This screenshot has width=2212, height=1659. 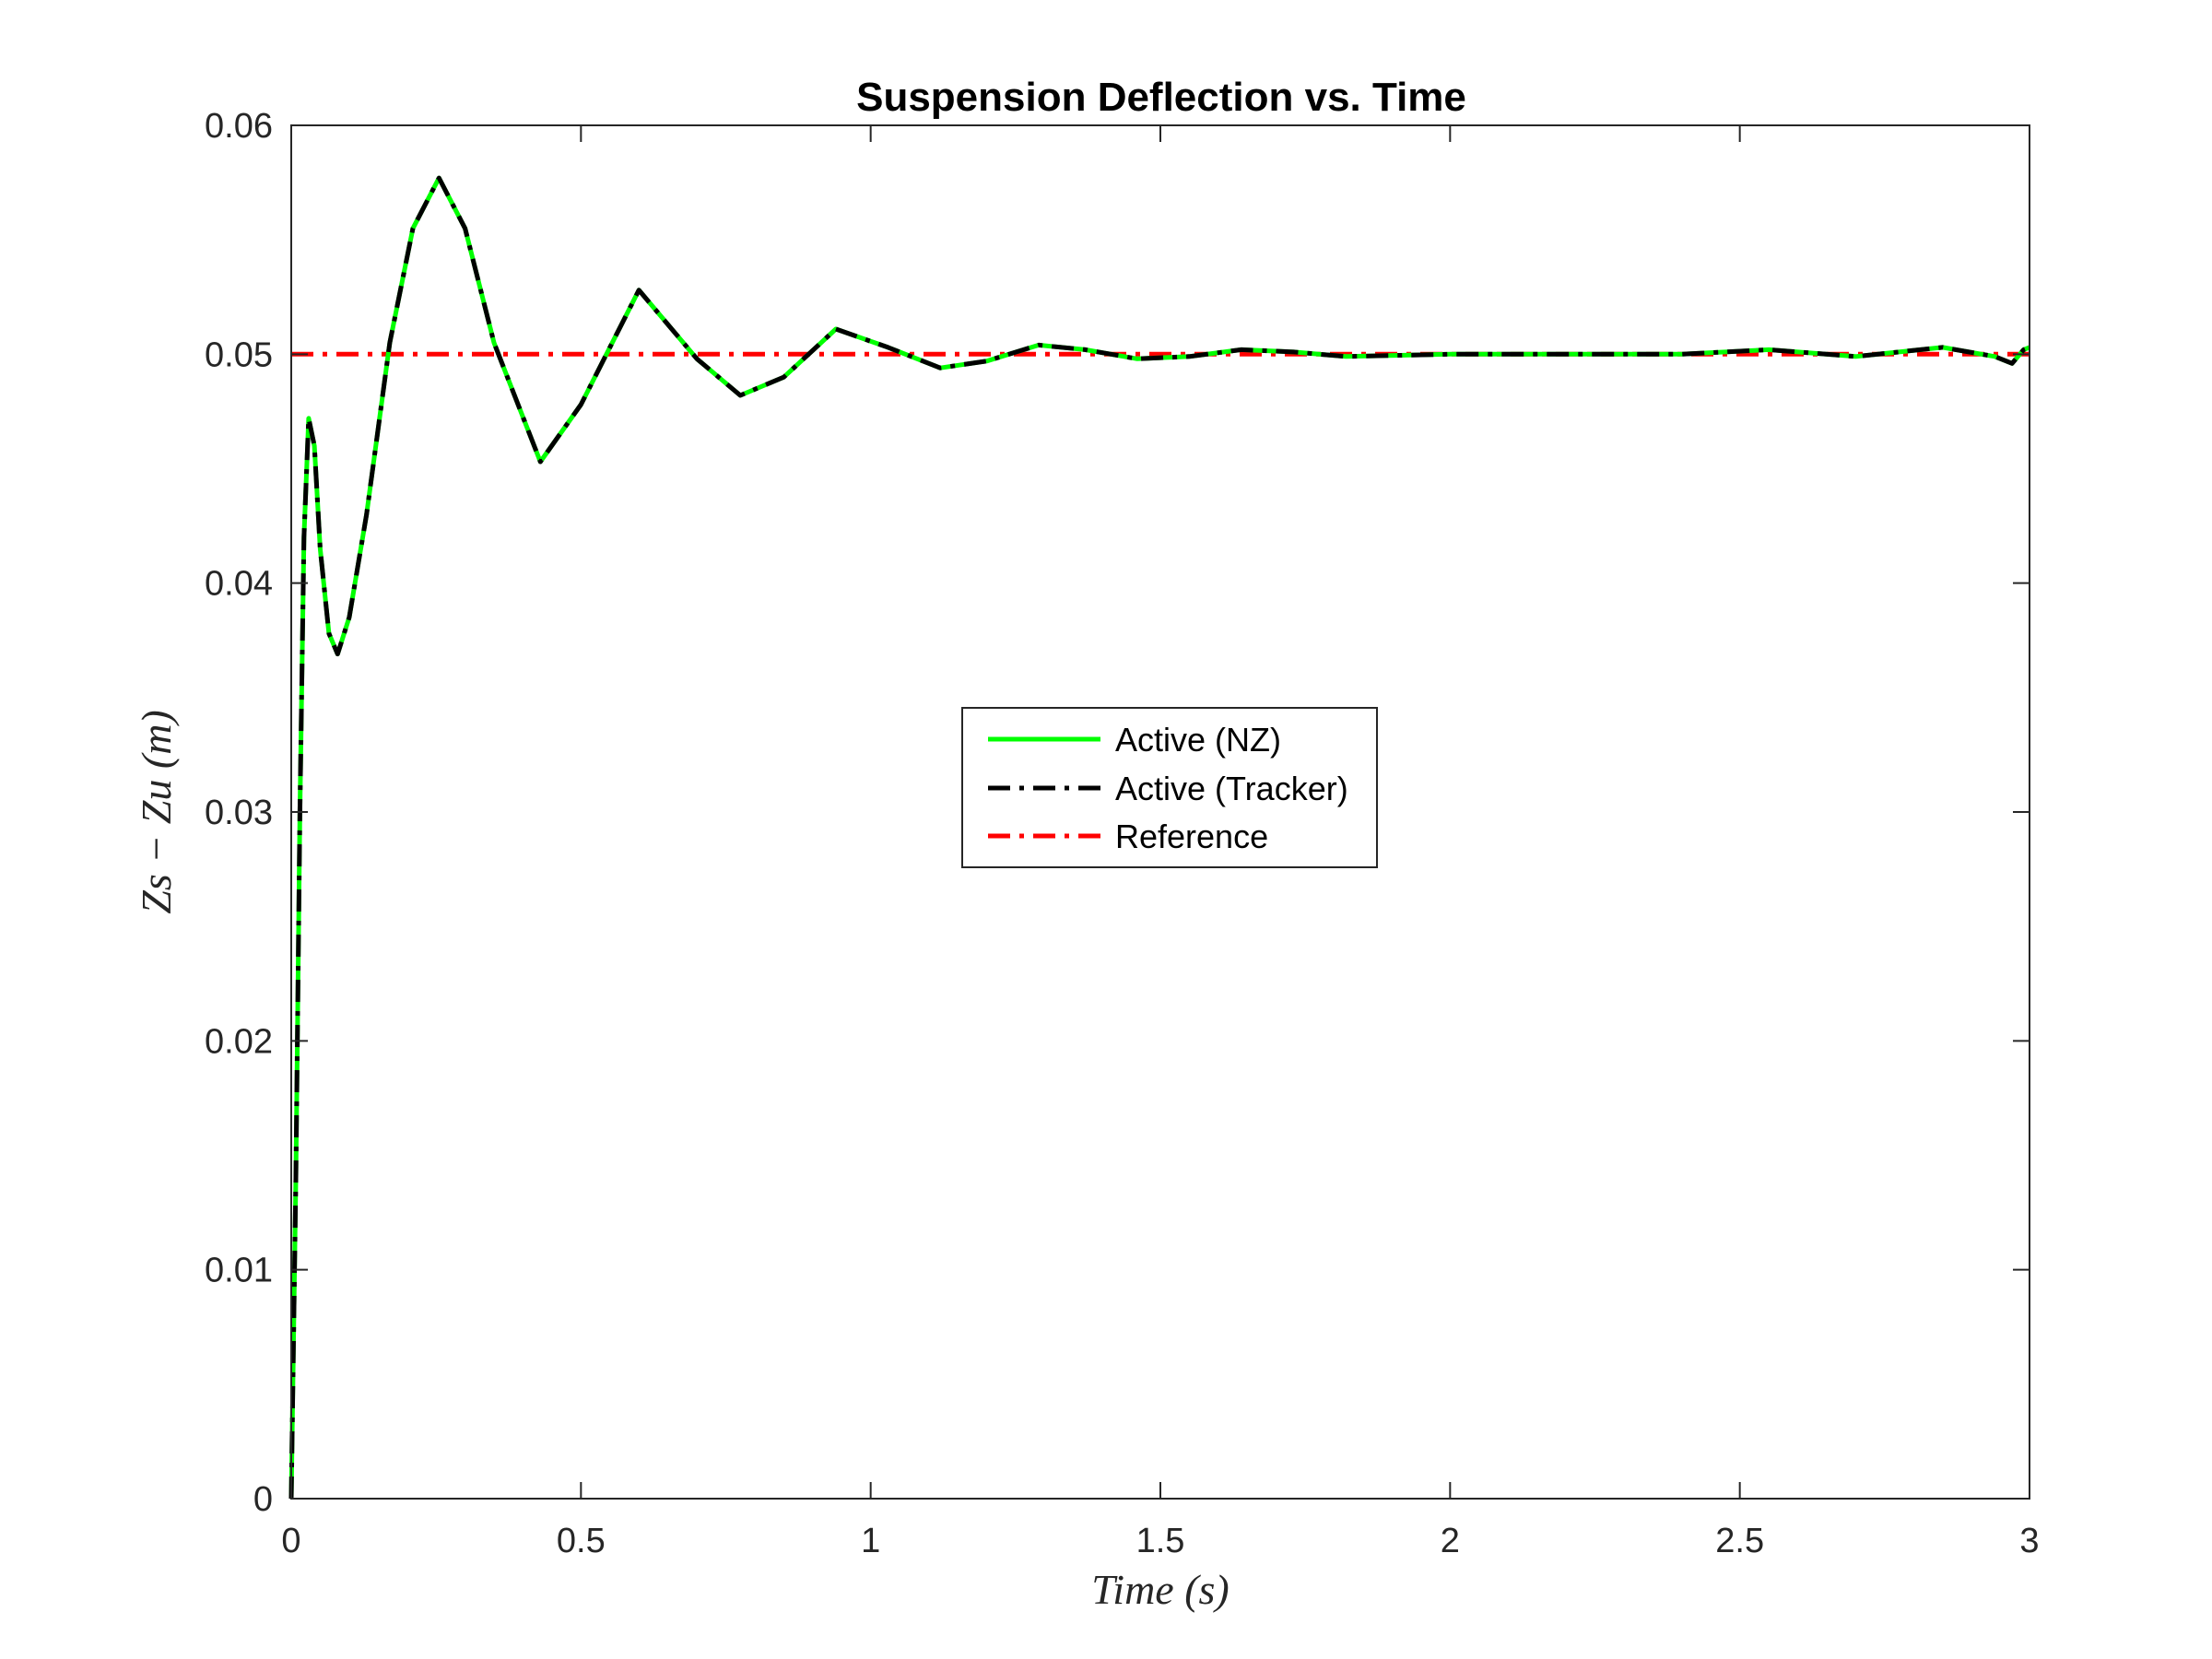 What do you see at coordinates (581, 1541) in the screenshot?
I see `x-tick-label: 0.5` at bounding box center [581, 1541].